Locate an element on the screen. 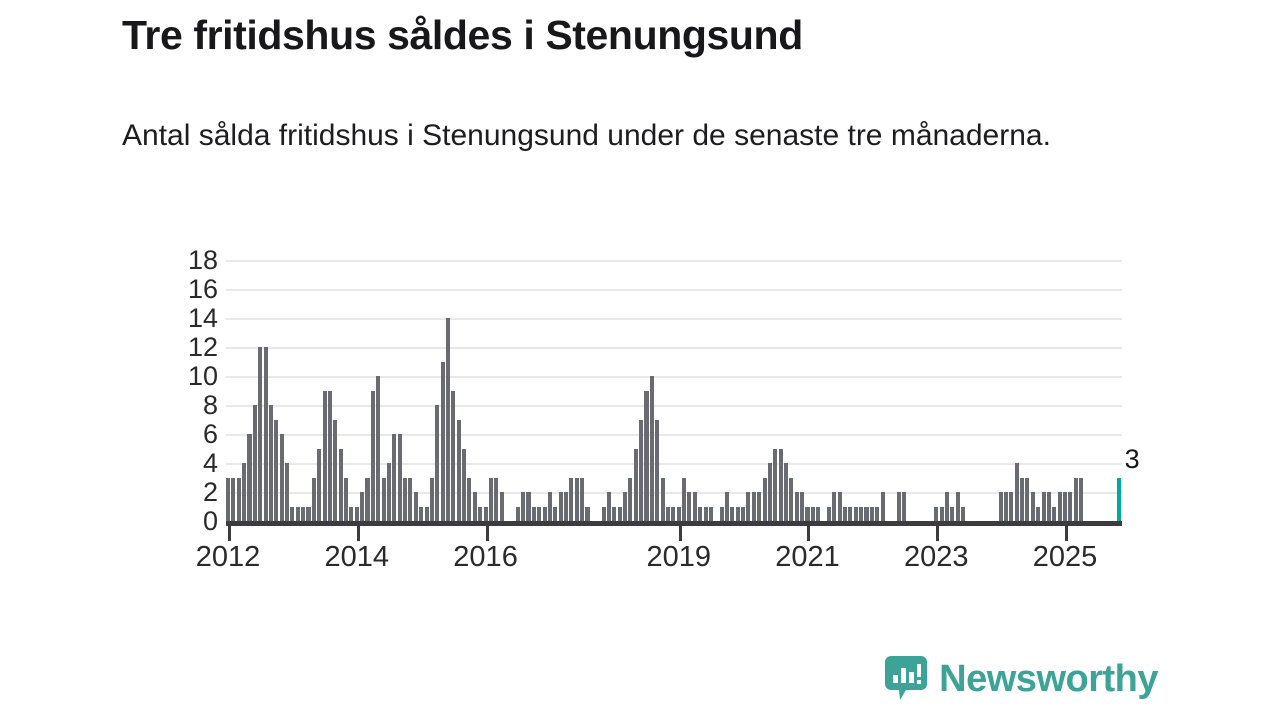  y-axis-tick-label: 10 is located at coordinates (202, 376).